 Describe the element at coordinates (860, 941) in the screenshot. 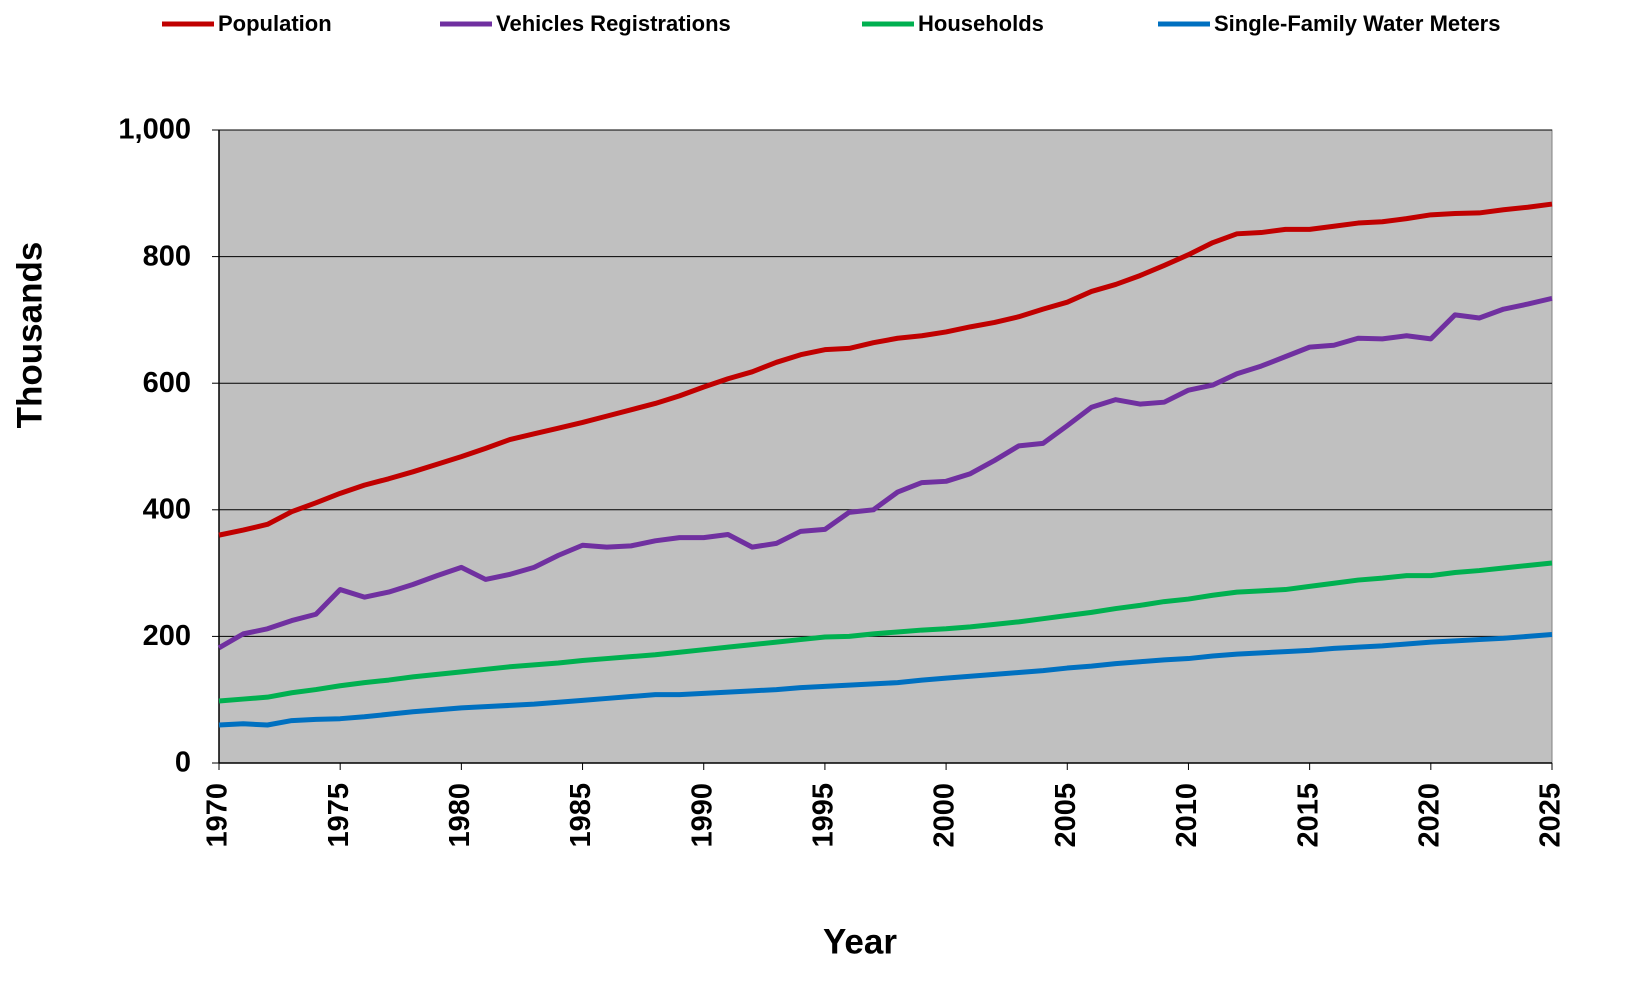

I see `x-axis-title: Year` at that location.